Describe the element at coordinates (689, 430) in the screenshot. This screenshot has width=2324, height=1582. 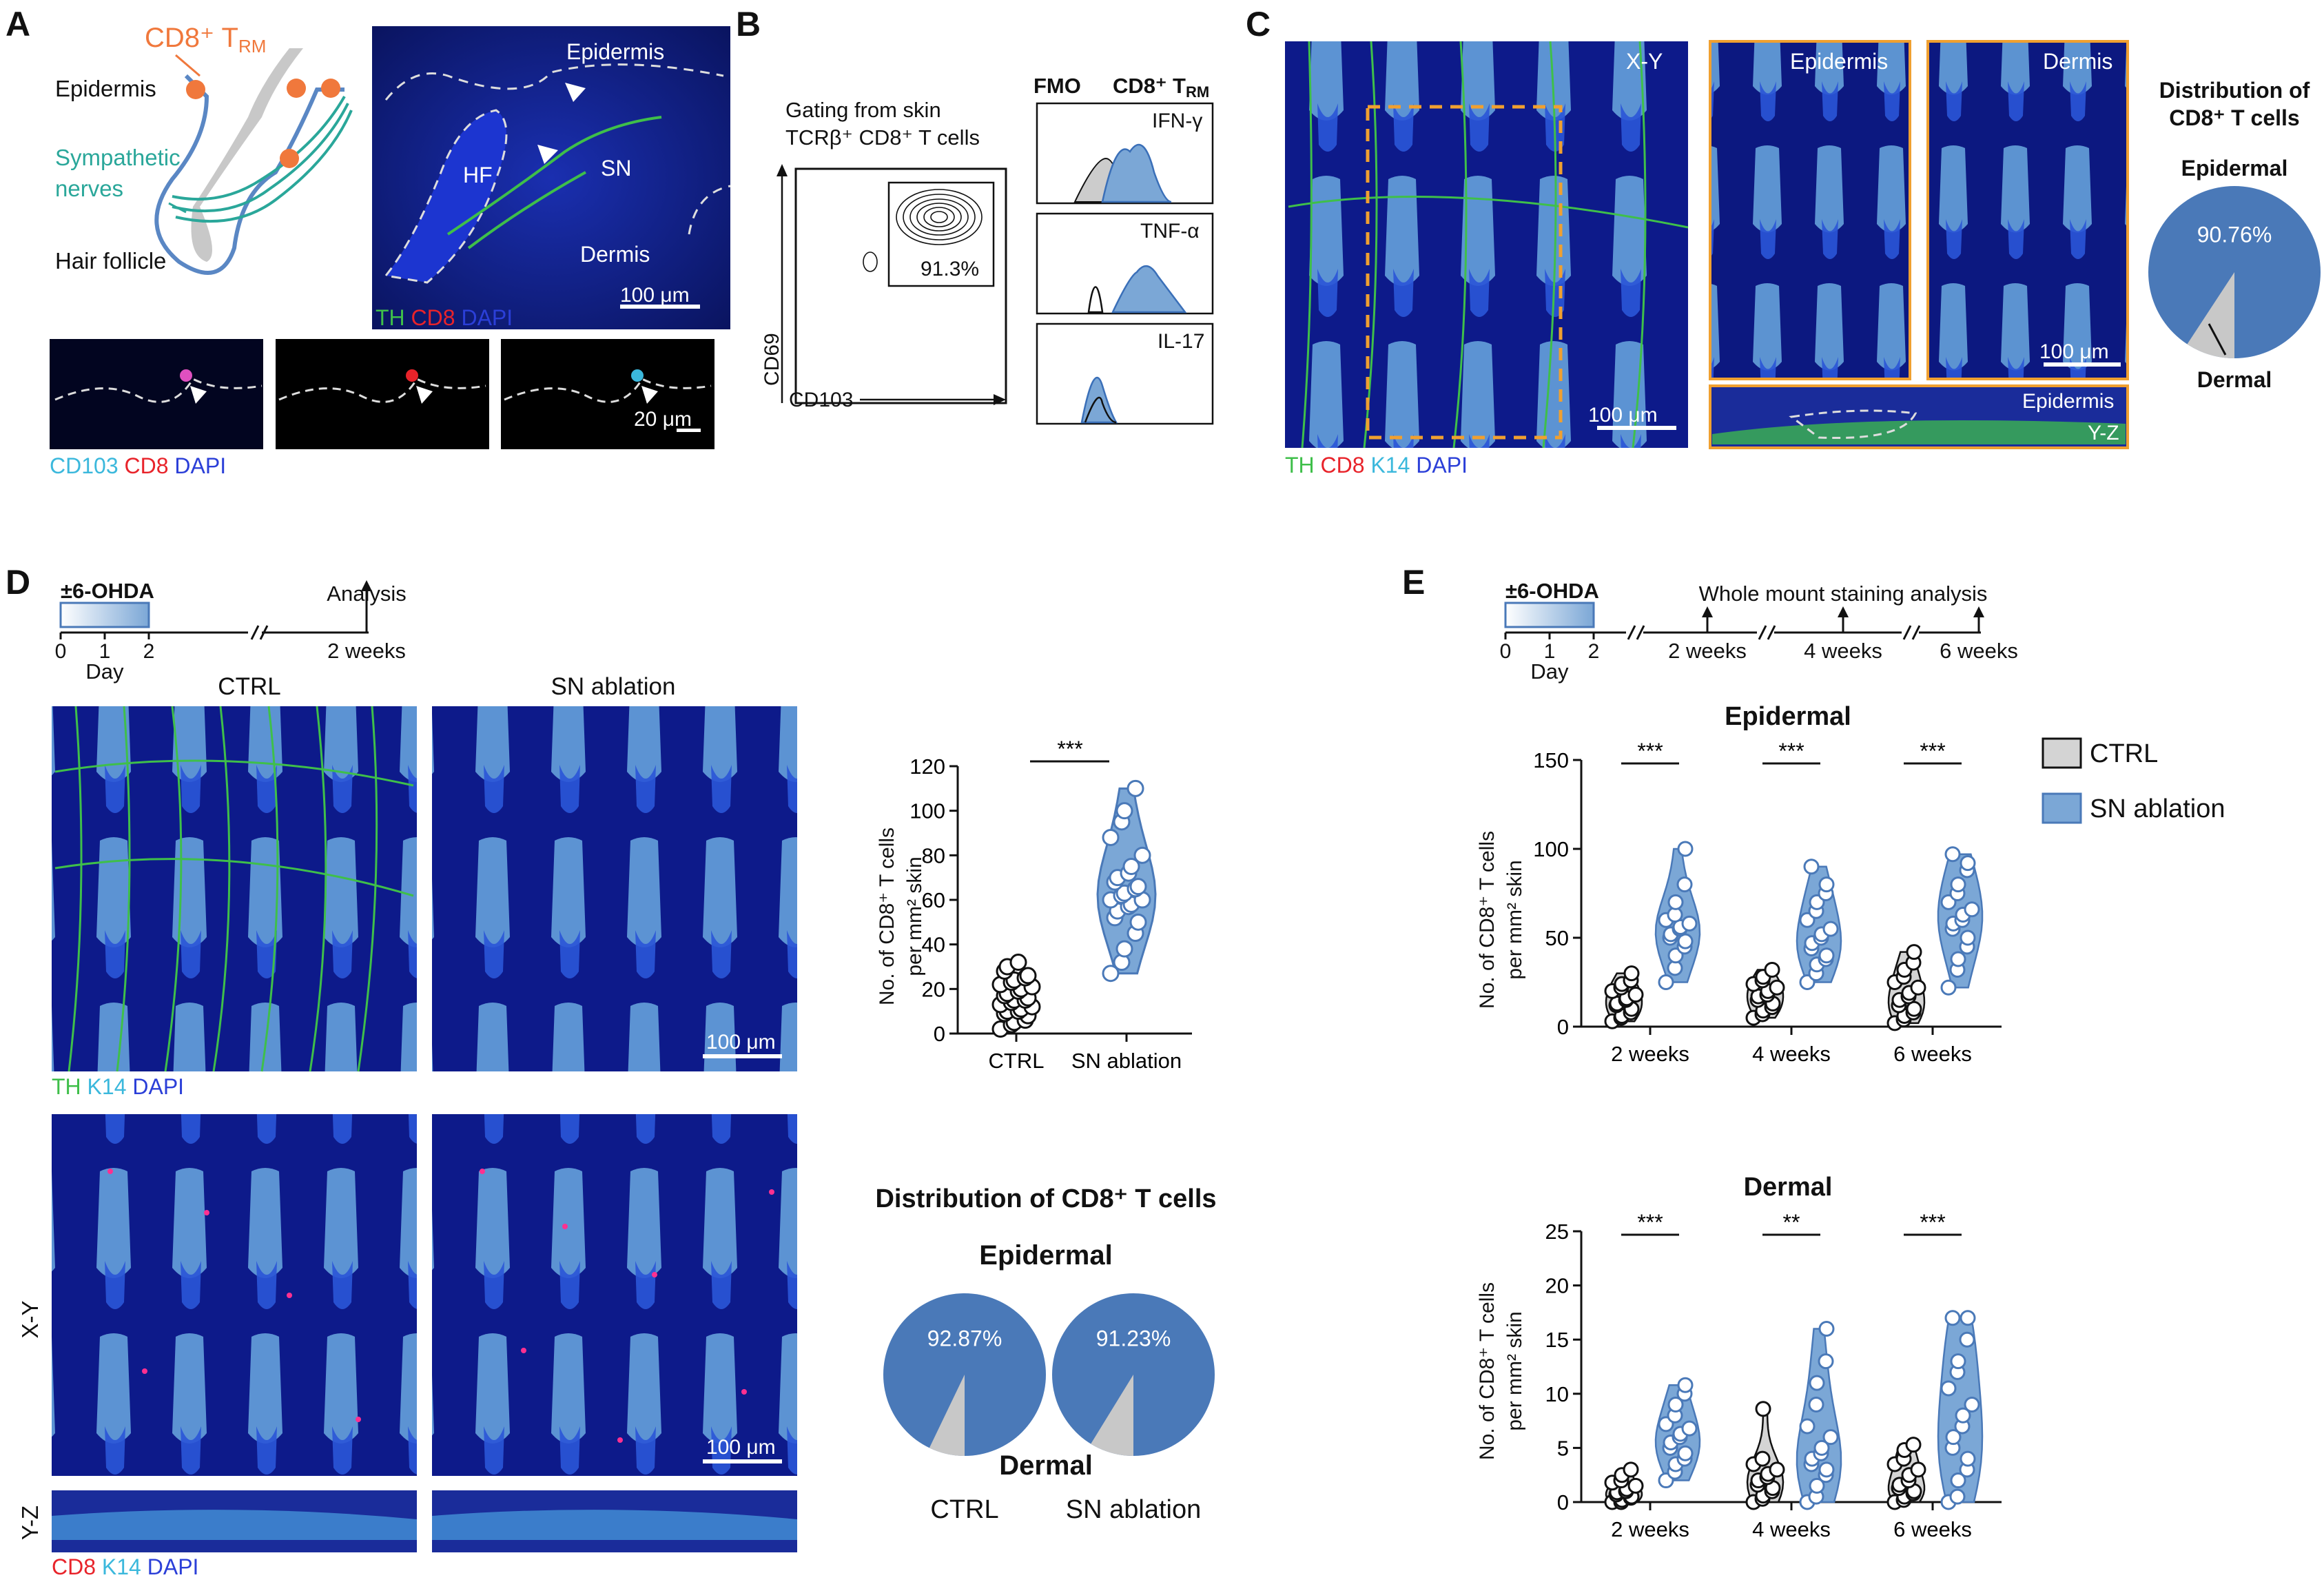
I see `scale-bar-small` at that location.